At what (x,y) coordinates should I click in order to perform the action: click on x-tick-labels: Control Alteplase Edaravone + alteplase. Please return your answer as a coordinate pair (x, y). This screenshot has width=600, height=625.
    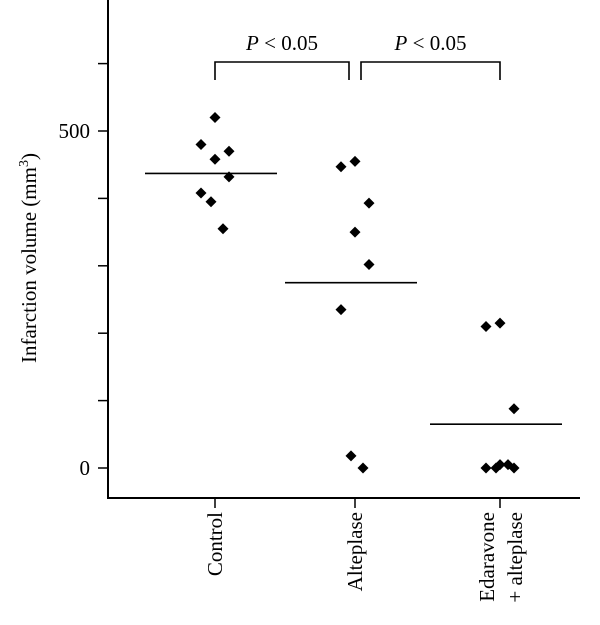
    Looking at the image, I should click on (365, 557).